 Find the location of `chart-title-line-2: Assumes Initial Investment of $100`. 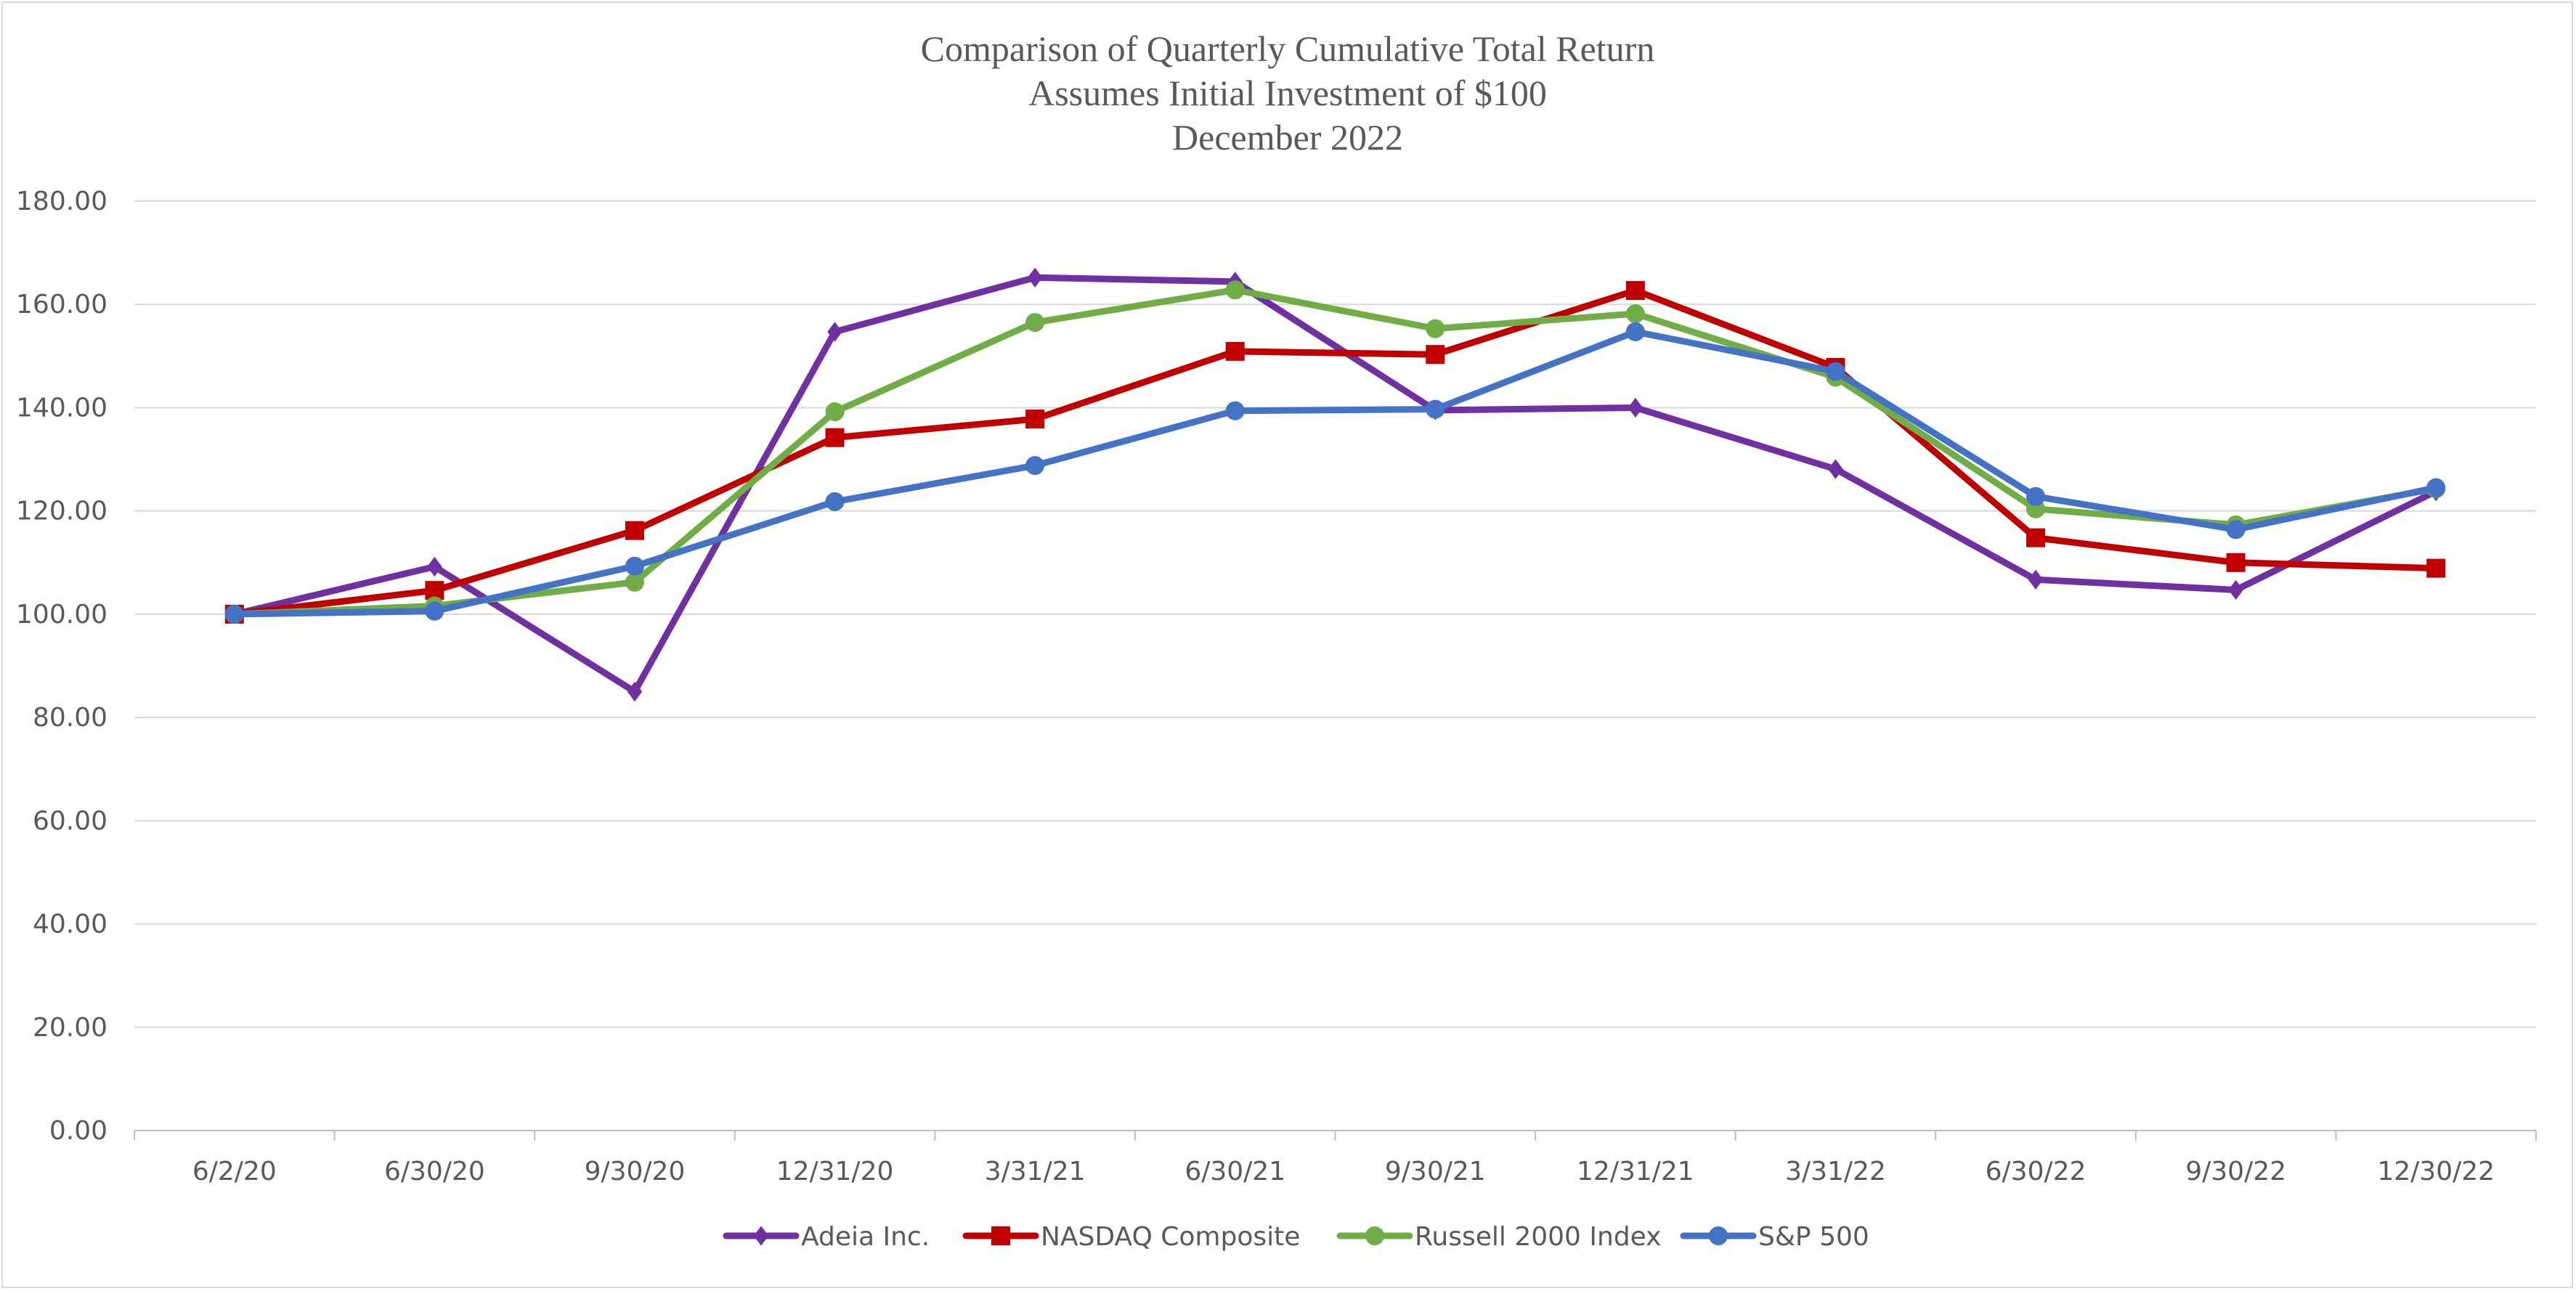

chart-title-line-2: Assumes Initial Investment of $100 is located at coordinates (1287, 93).